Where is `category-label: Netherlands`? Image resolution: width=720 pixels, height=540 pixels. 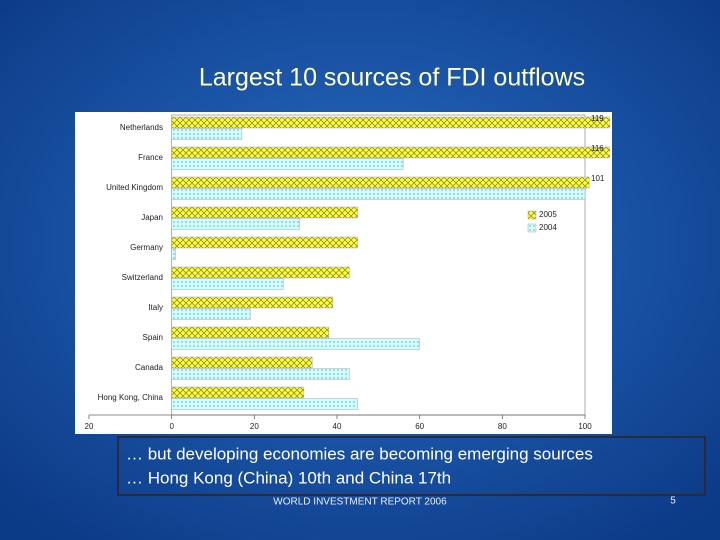
category-label: Netherlands is located at coordinates (141, 127).